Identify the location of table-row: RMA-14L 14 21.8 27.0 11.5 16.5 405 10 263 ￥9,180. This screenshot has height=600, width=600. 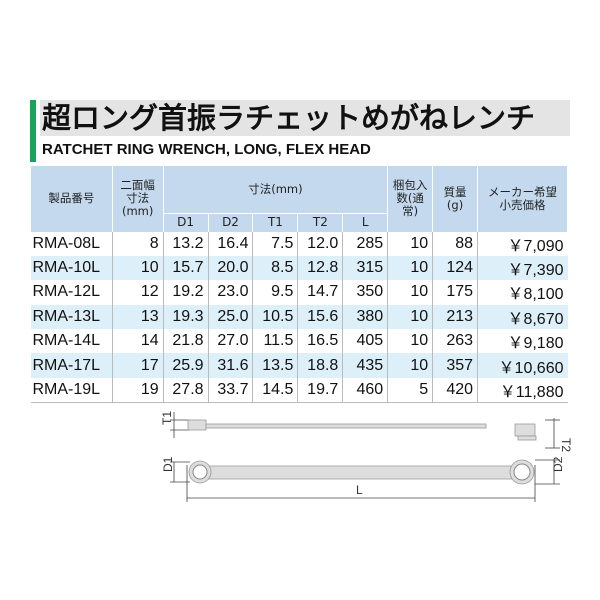
(299, 341).